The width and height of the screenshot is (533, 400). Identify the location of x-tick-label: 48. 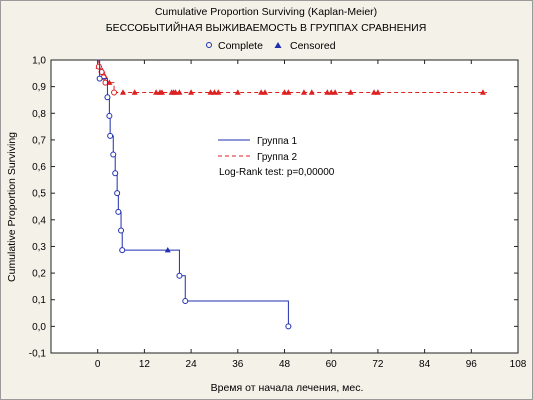
(285, 364).